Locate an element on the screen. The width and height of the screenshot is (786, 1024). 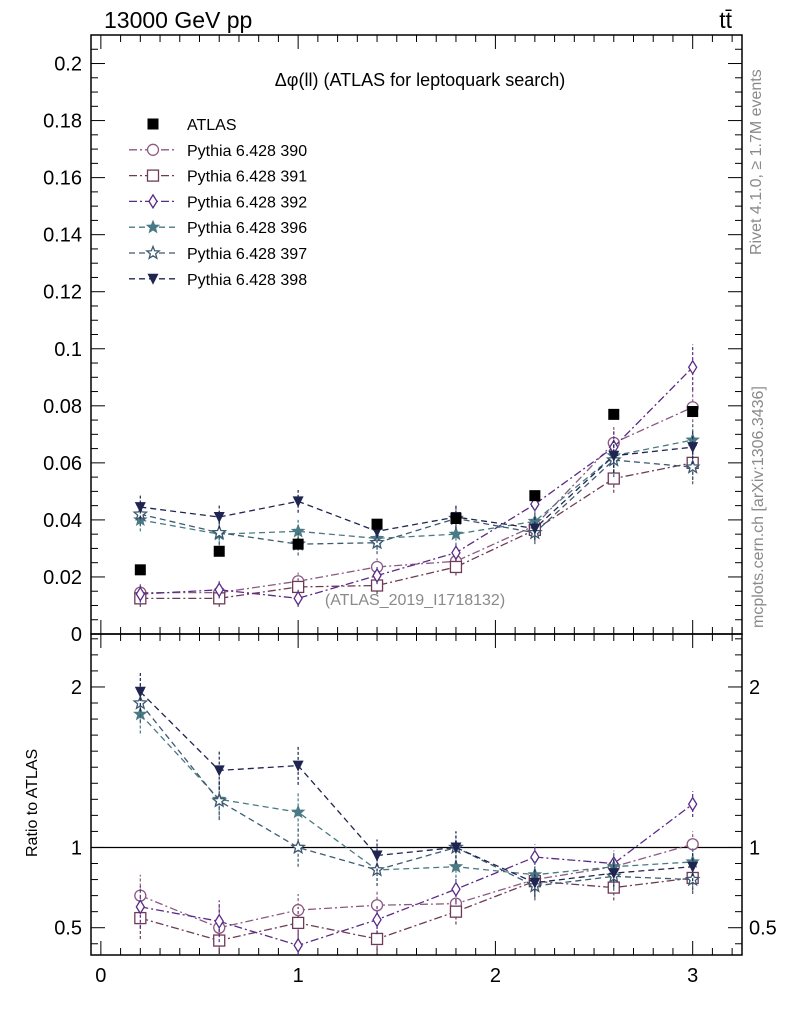
x-tick-label: 0 is located at coordinates (100, 976).